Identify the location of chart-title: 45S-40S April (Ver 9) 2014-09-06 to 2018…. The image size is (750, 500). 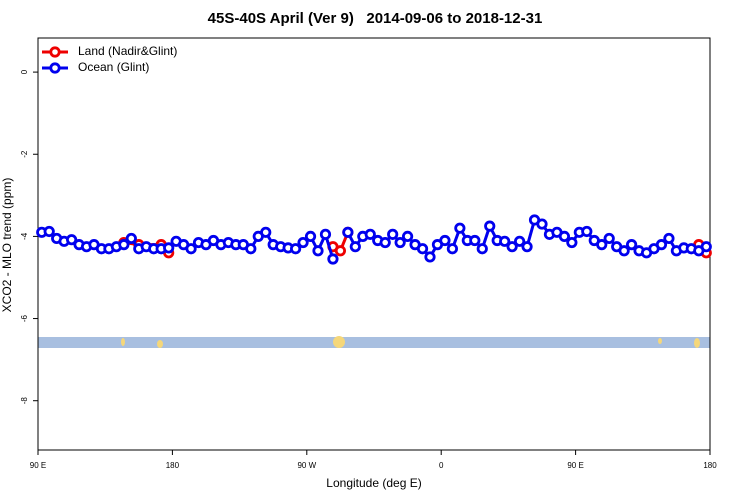
(375, 18).